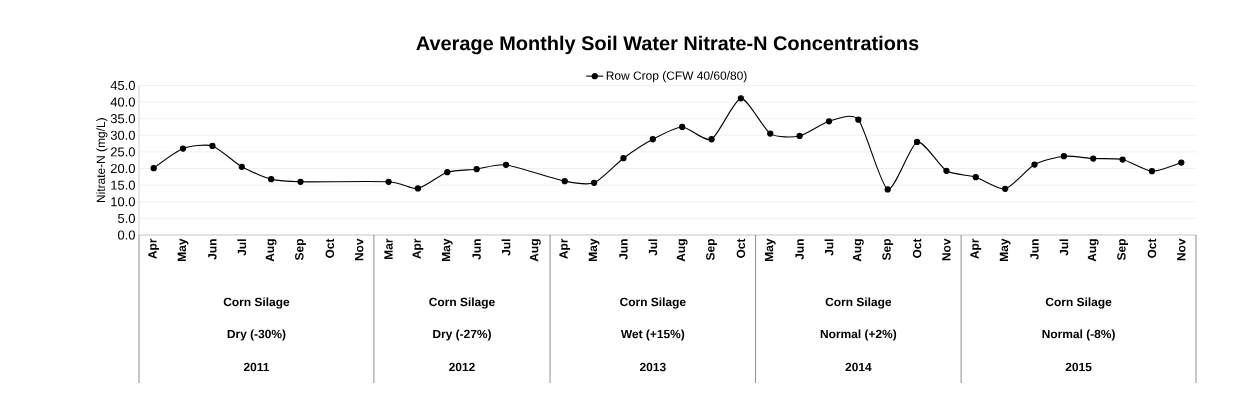  What do you see at coordinates (126, 235) in the screenshot?
I see `y-tick-label: 0.0` at bounding box center [126, 235].